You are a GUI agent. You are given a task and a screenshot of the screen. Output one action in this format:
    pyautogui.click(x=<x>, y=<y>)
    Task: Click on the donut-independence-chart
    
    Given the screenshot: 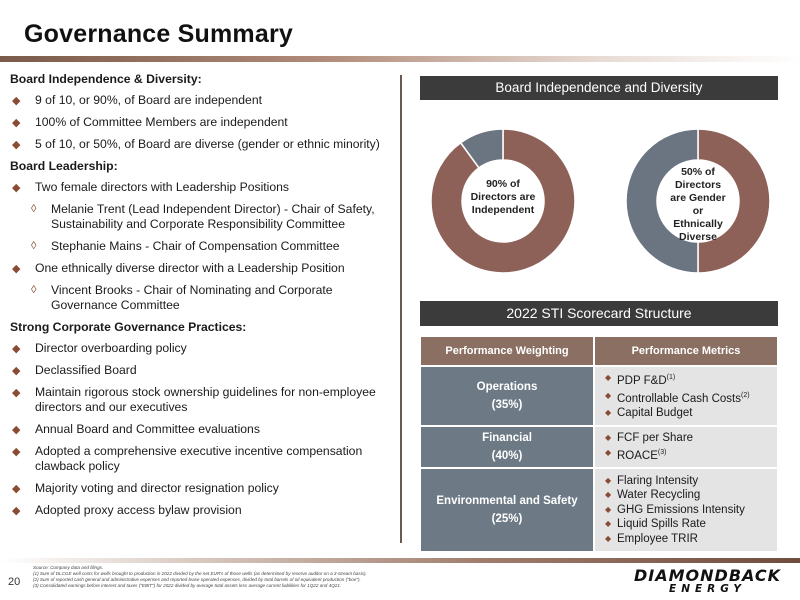 What is the action you would take?
    pyautogui.click(x=503, y=201)
    